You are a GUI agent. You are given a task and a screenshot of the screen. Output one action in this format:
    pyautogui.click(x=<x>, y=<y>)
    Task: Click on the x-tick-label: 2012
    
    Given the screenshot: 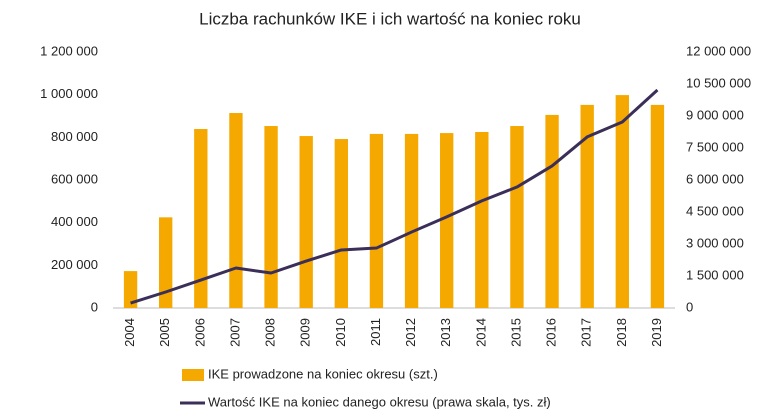 What is the action you would take?
    pyautogui.click(x=410, y=332)
    